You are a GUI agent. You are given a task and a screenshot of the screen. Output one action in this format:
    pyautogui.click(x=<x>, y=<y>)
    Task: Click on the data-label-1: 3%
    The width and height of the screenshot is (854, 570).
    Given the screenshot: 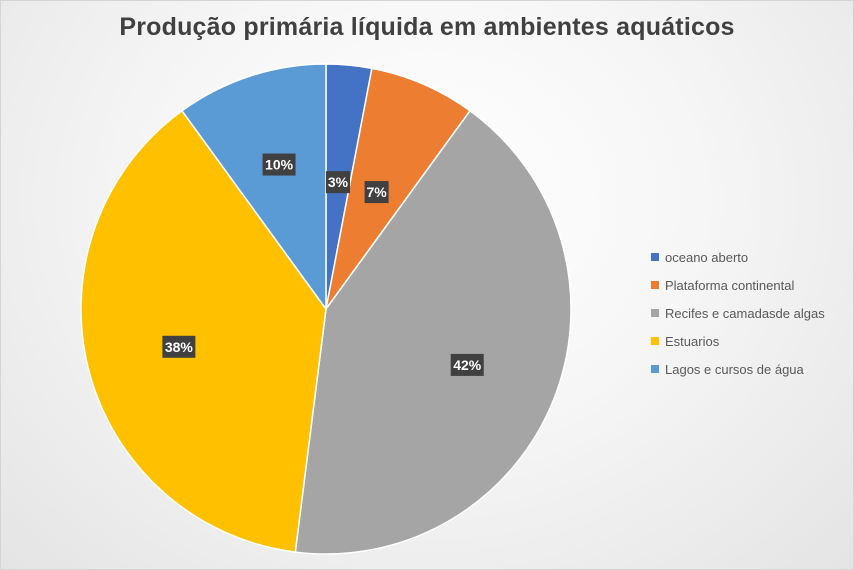 What is the action you would take?
    pyautogui.click(x=337, y=182)
    